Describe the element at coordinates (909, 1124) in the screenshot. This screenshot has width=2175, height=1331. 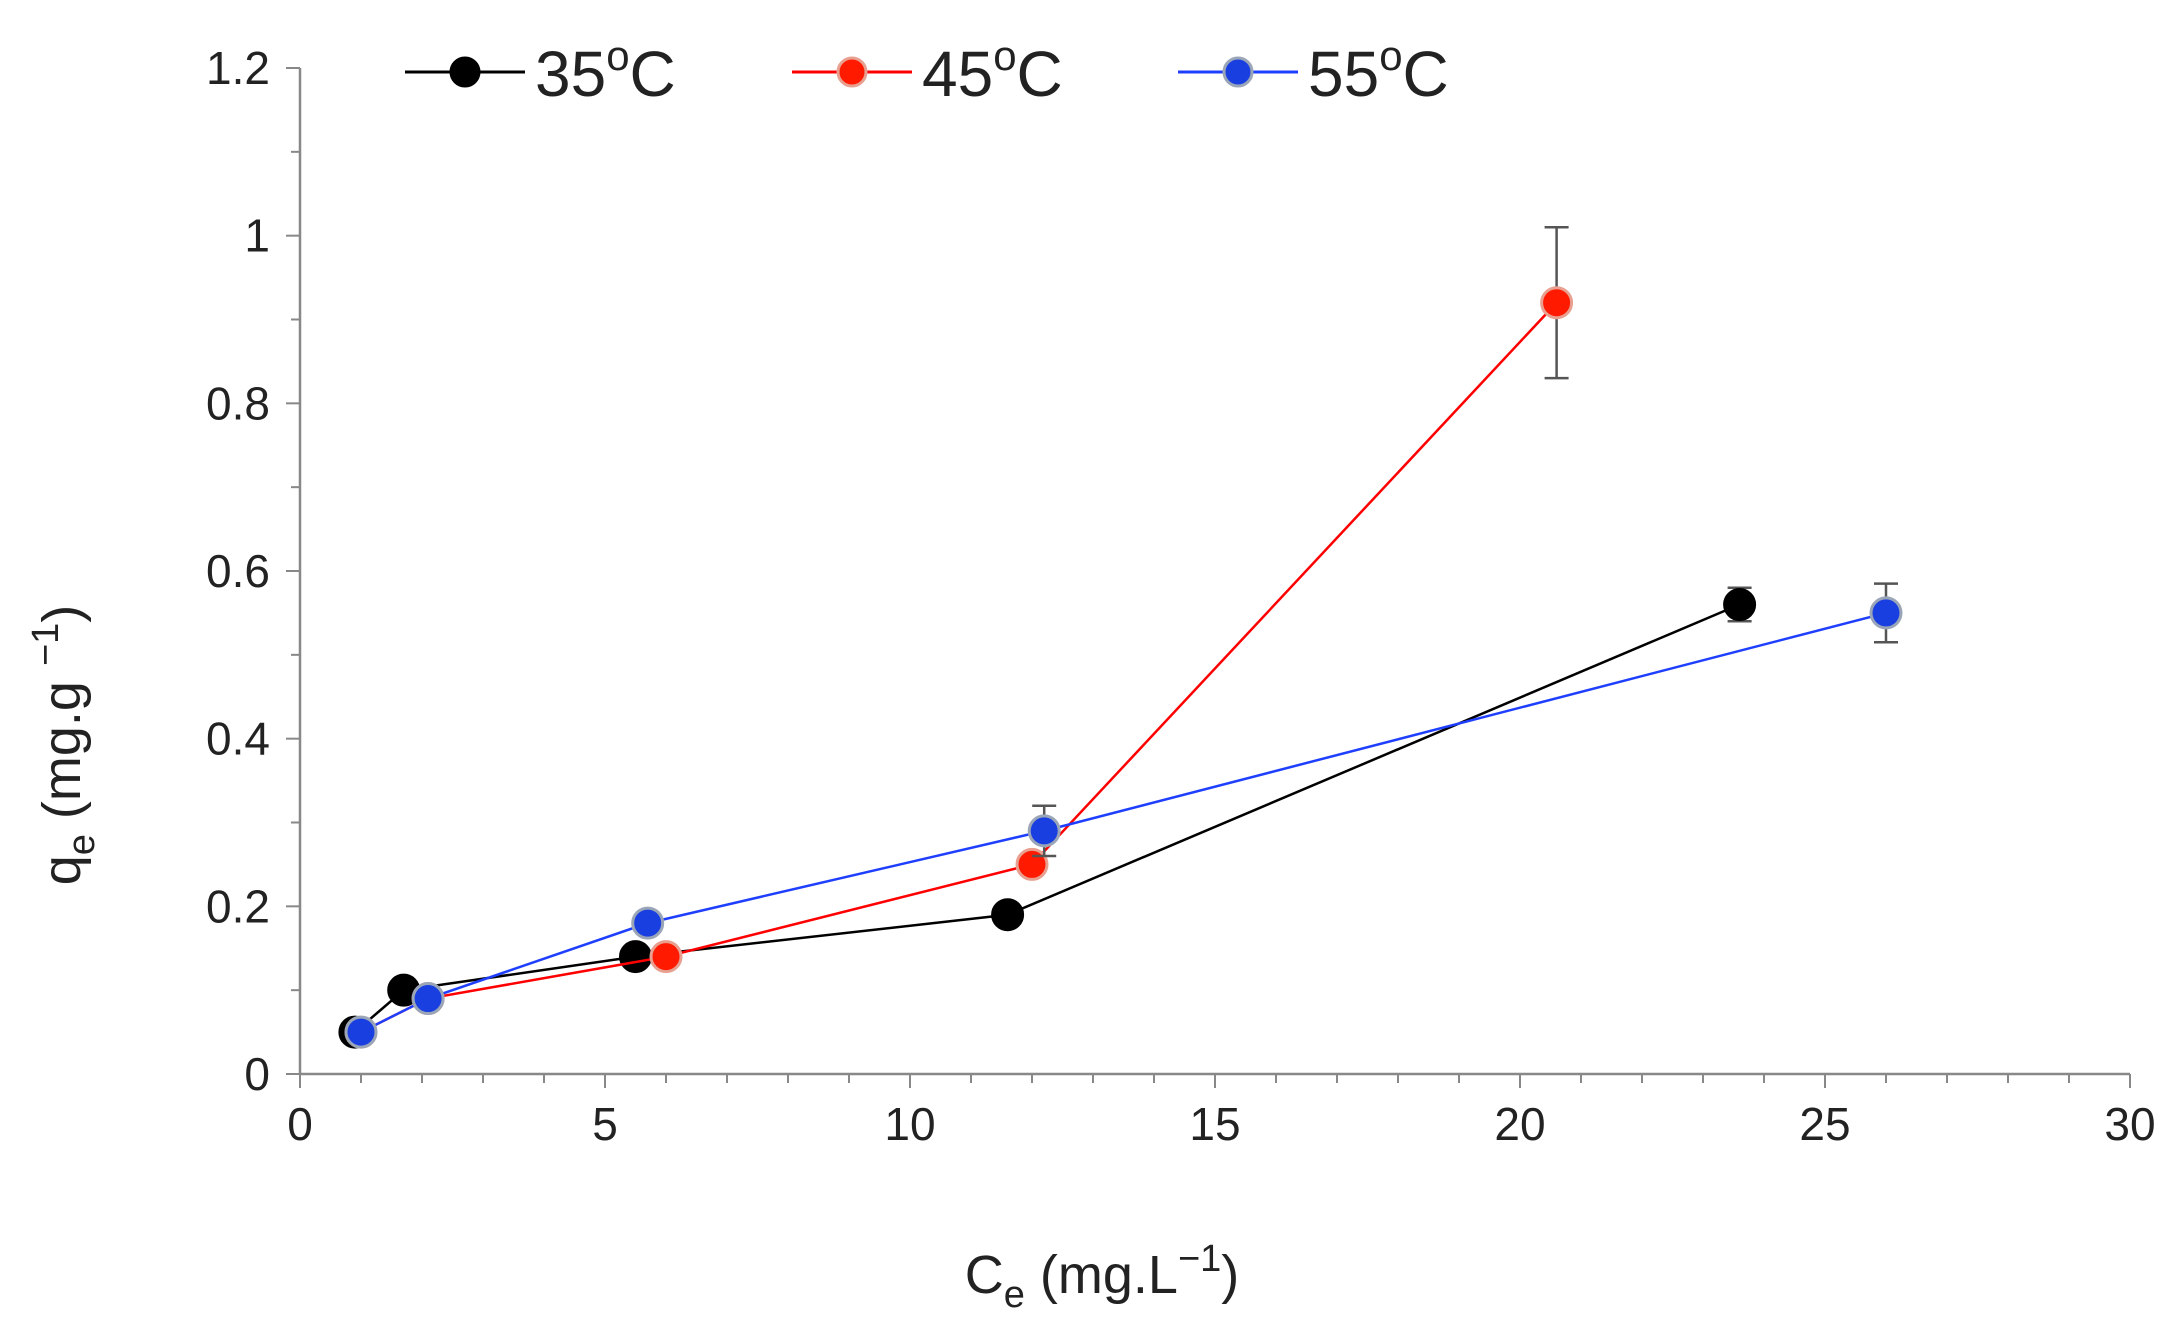
I see `x-tick-label: 10` at that location.